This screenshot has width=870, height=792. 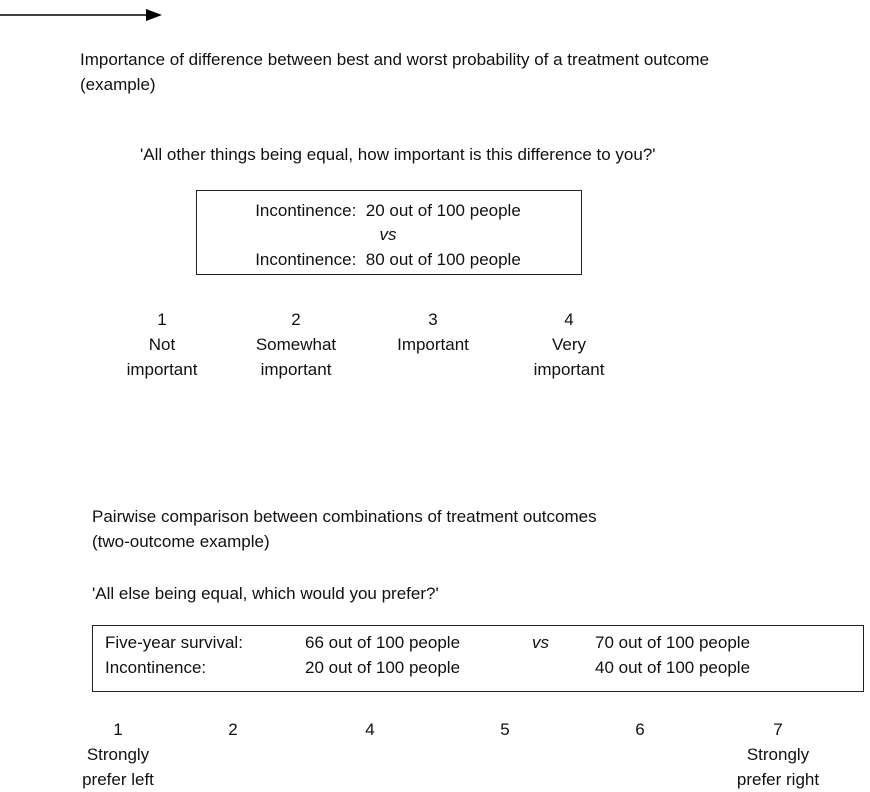 What do you see at coordinates (388, 210) in the screenshot?
I see `box-line: Incontinence: 20 out of 100 people` at bounding box center [388, 210].